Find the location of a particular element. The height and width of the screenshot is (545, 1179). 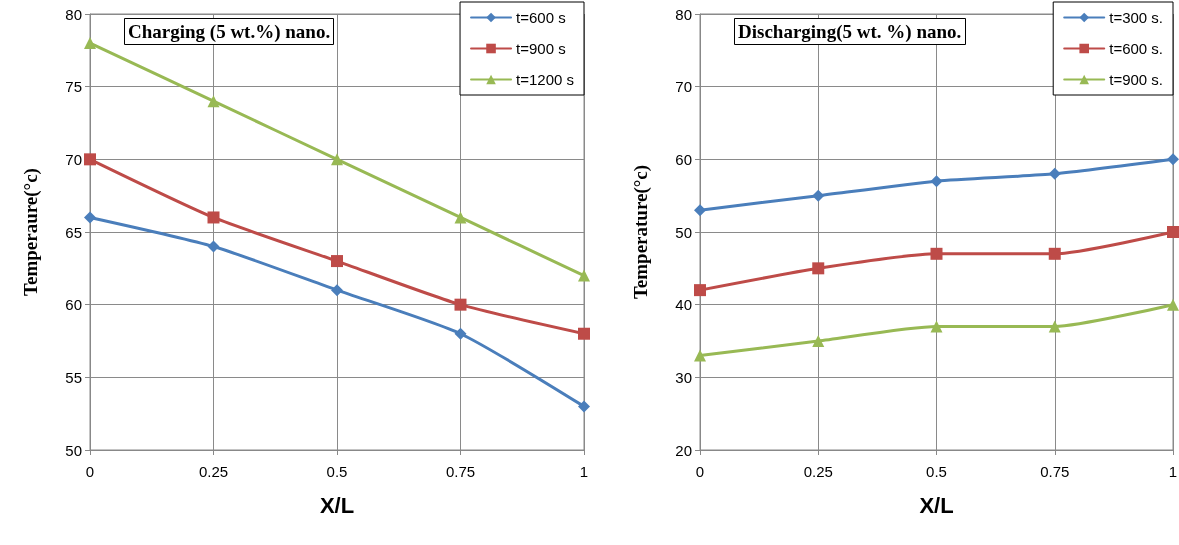

legend-label: t=300 s. is located at coordinates (1136, 17).